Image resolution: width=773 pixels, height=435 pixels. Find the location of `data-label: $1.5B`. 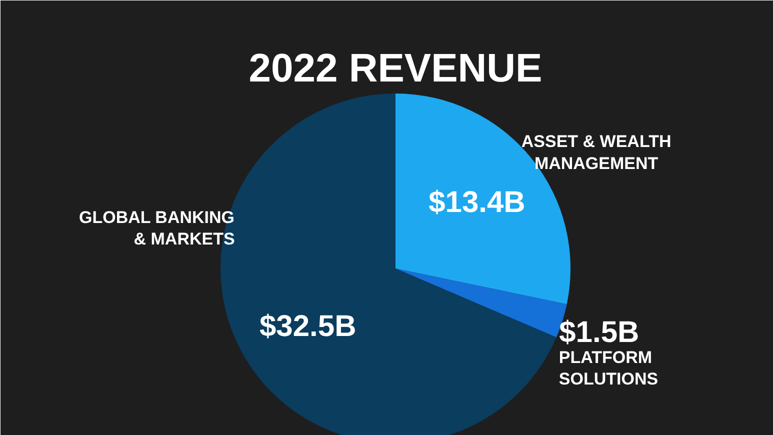

data-label: $1.5B is located at coordinates (599, 333).